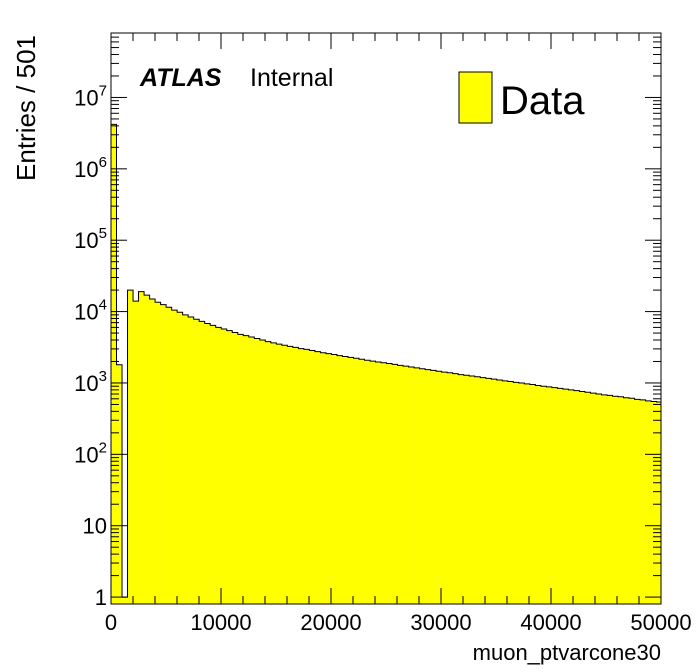  Describe the element at coordinates (90, 346) in the screenshot. I see `y-axis-tick-labels: 1 10 10² 10³ 10⁴ 10⁵ 10⁶ 10⁷` at that location.